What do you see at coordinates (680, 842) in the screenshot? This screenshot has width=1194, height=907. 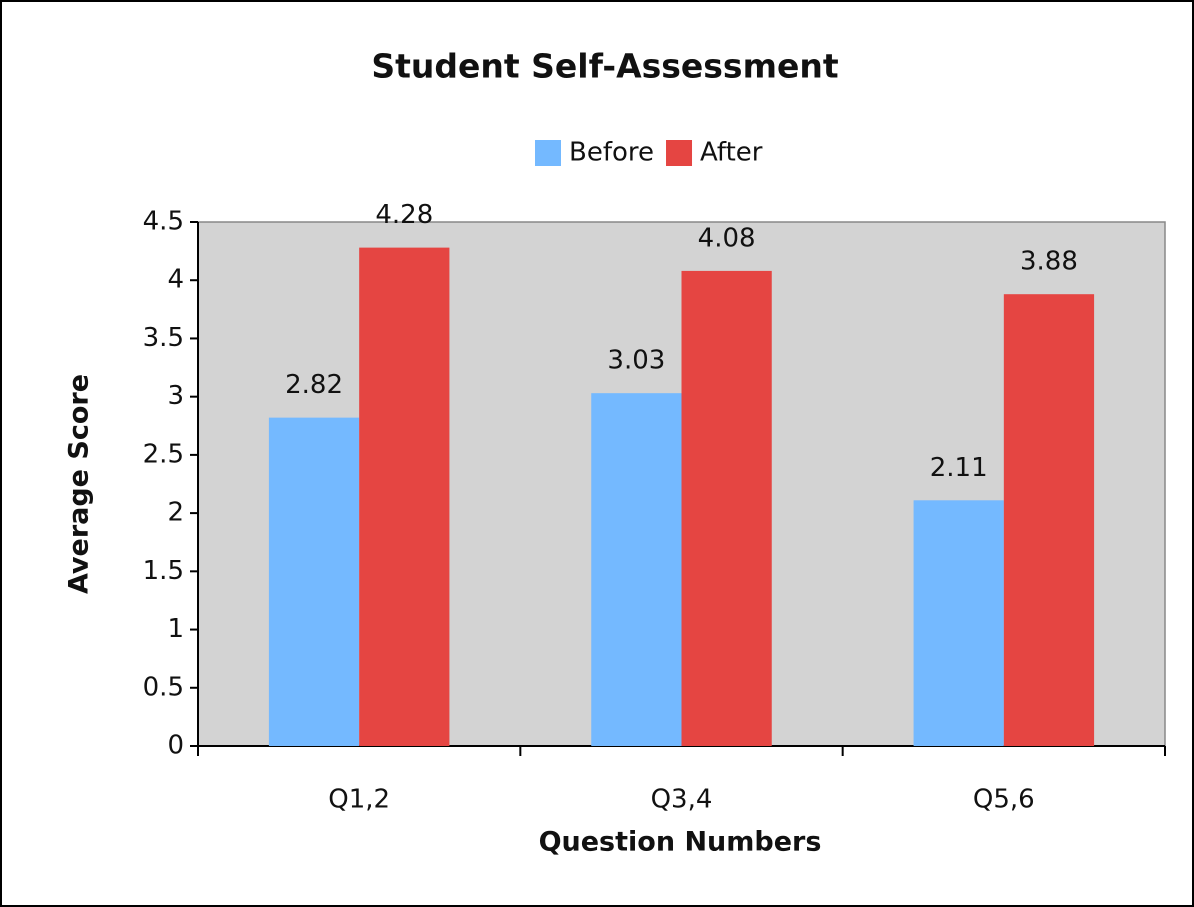 I see `x-axis-label: Question Numbers` at bounding box center [680, 842].